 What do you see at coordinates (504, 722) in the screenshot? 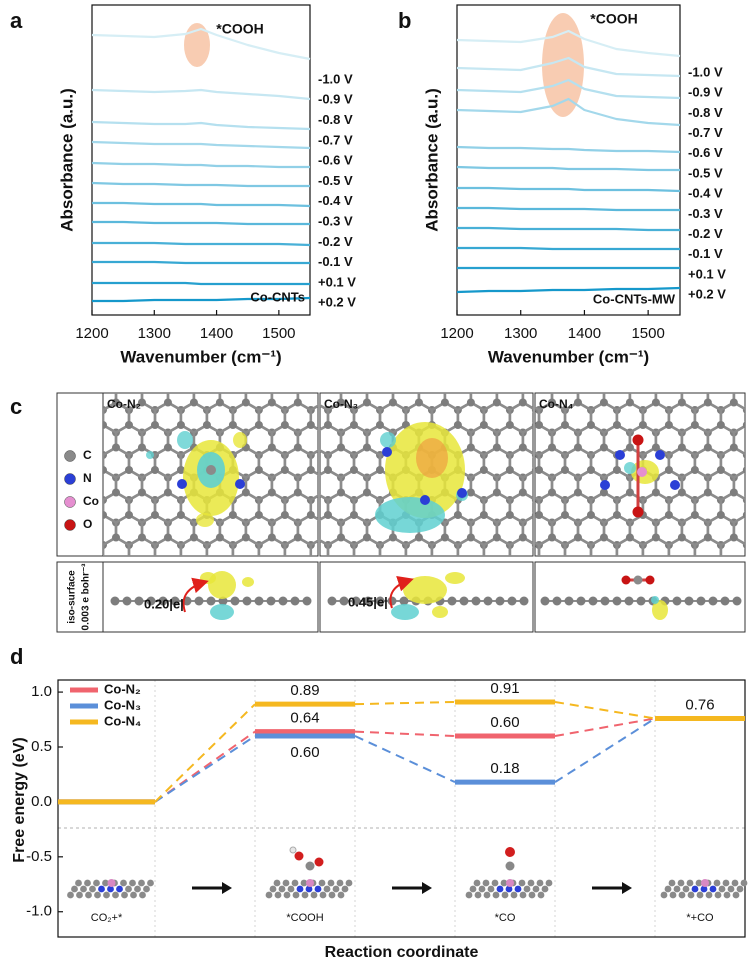
I see `value-label: 0.60` at bounding box center [504, 722].